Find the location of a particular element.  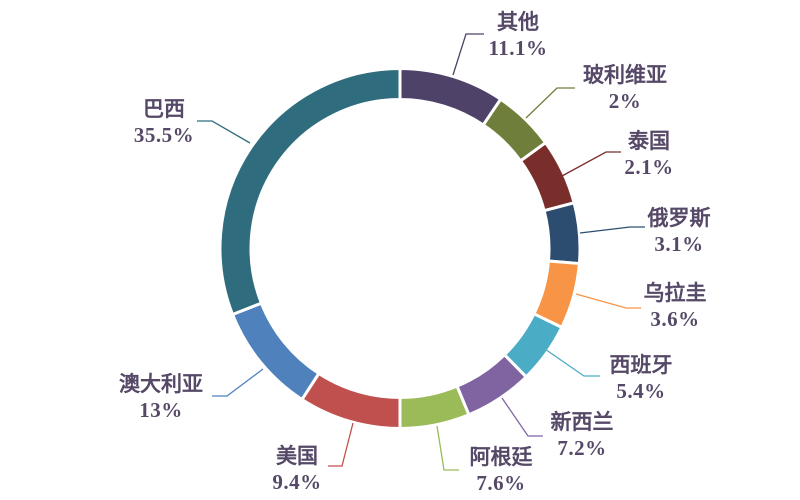

leader-line-new-zealand is located at coordinates (522, 417).